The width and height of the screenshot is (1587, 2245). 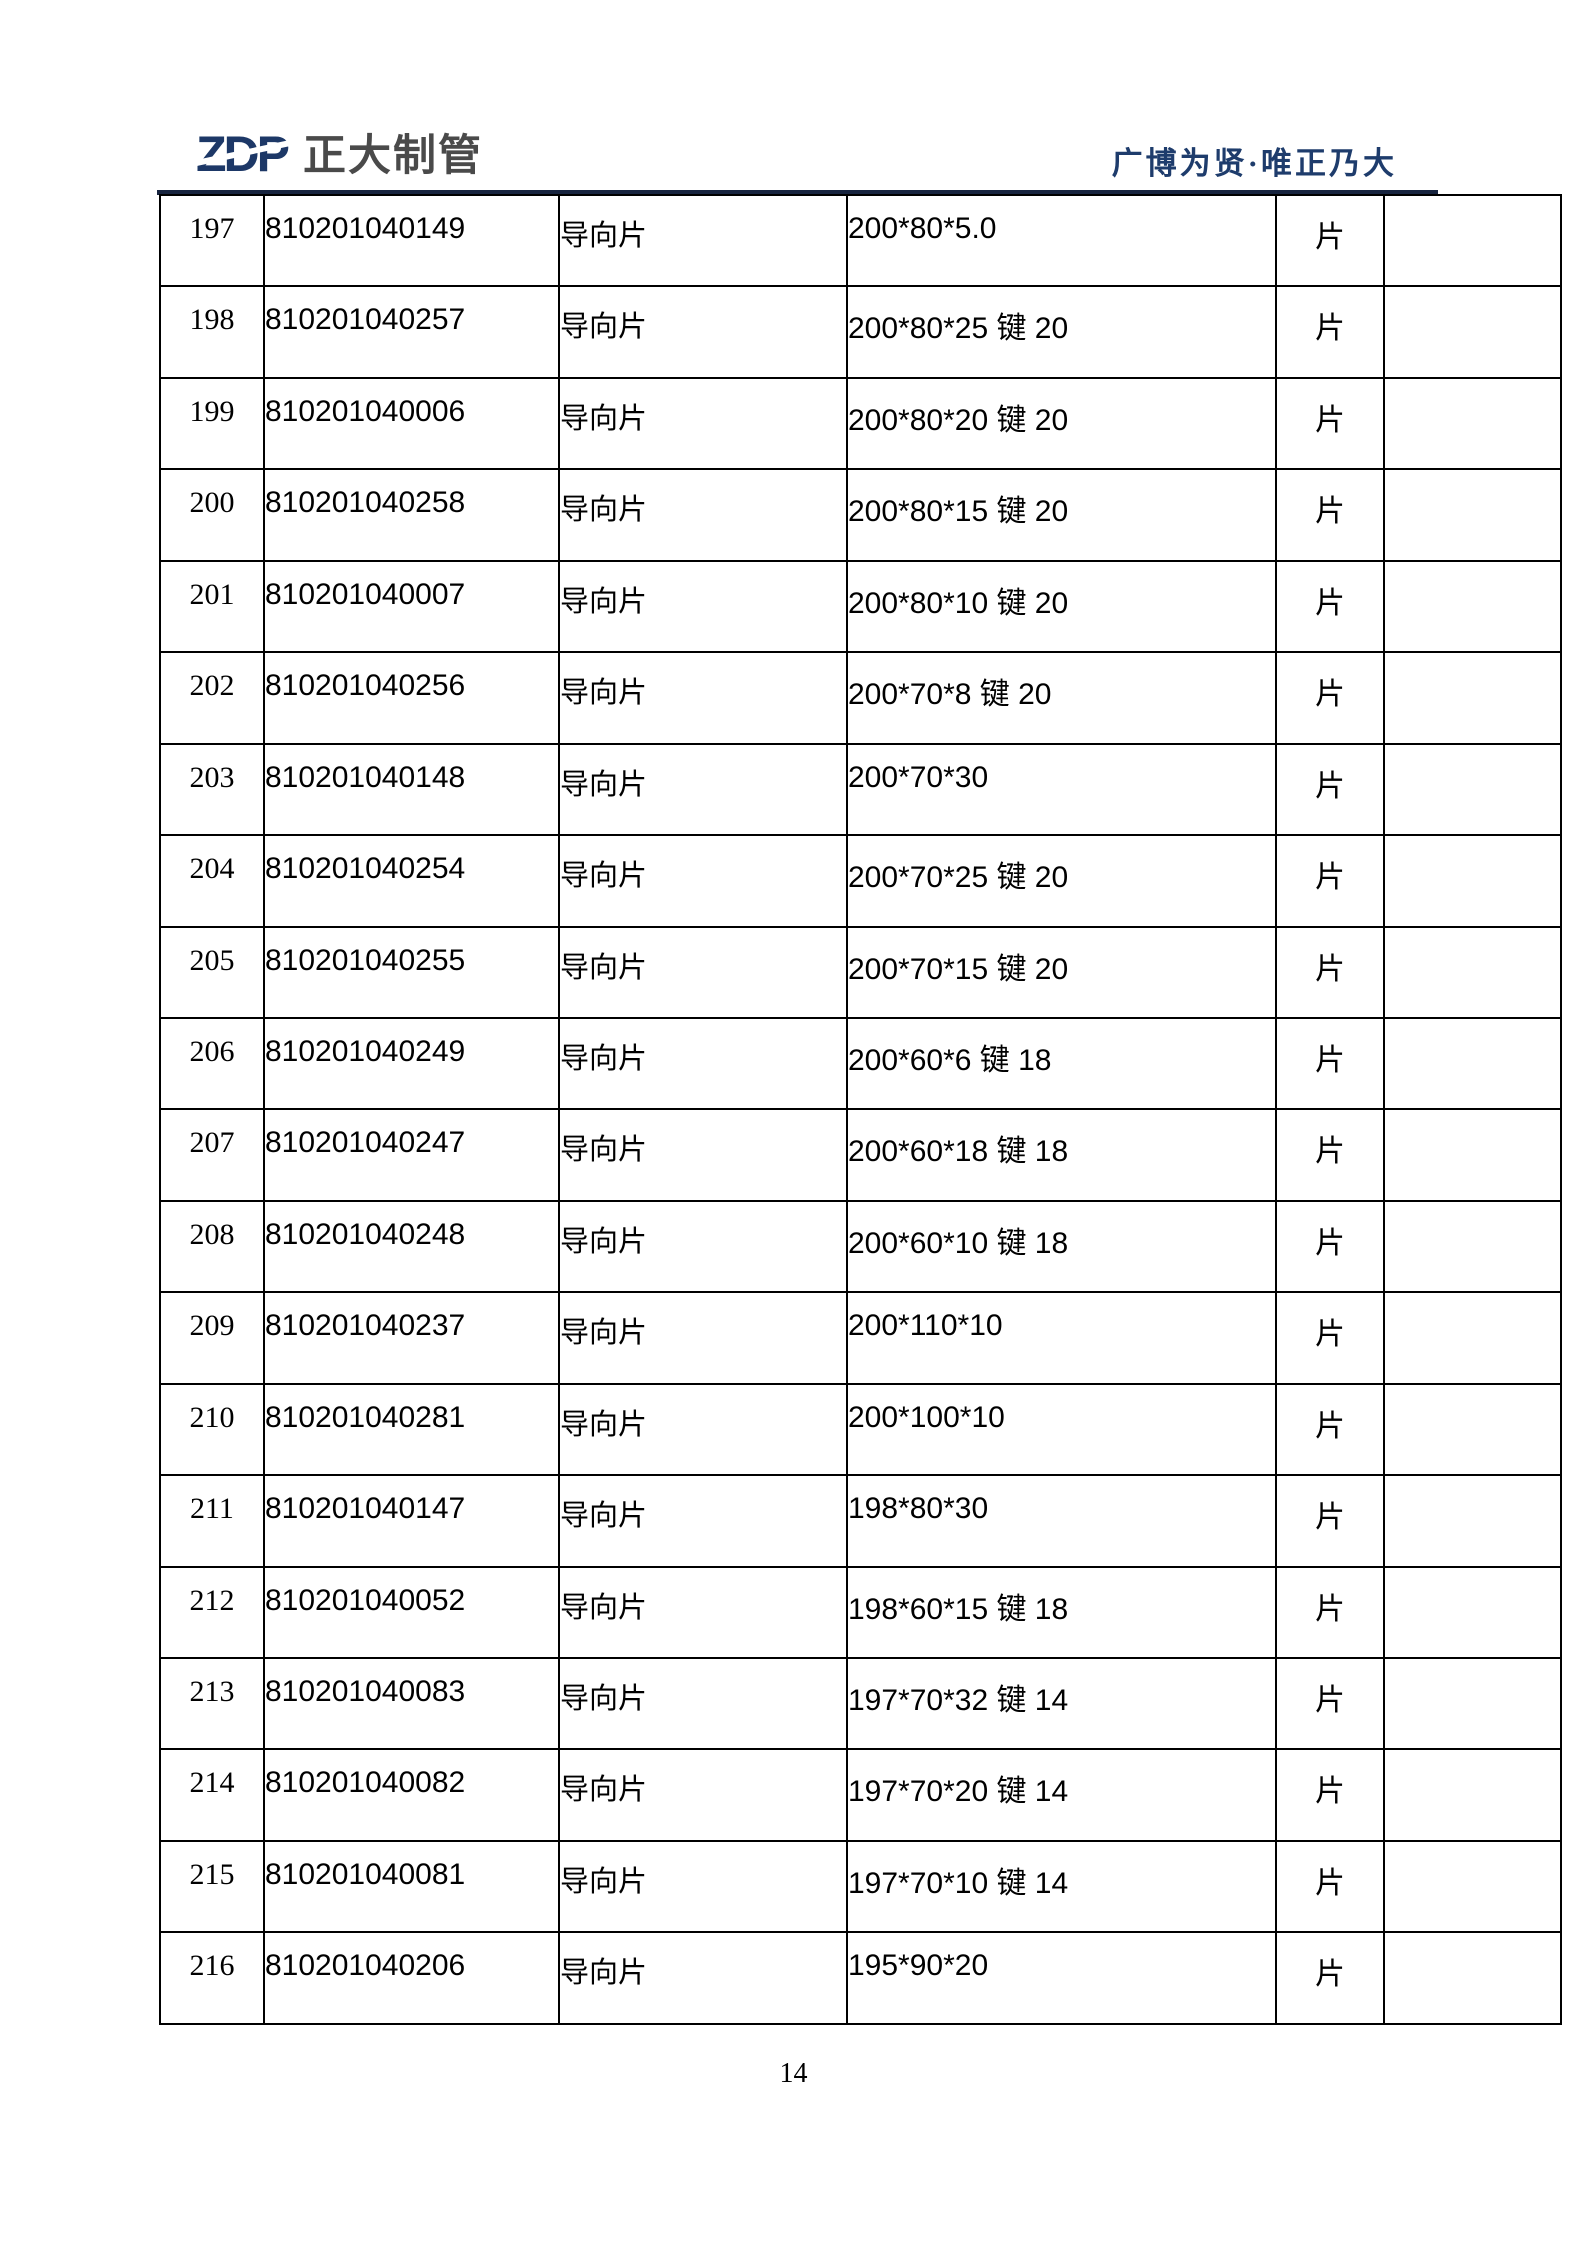 I want to click on row-number-cell: 216, so click(x=212, y=1978).